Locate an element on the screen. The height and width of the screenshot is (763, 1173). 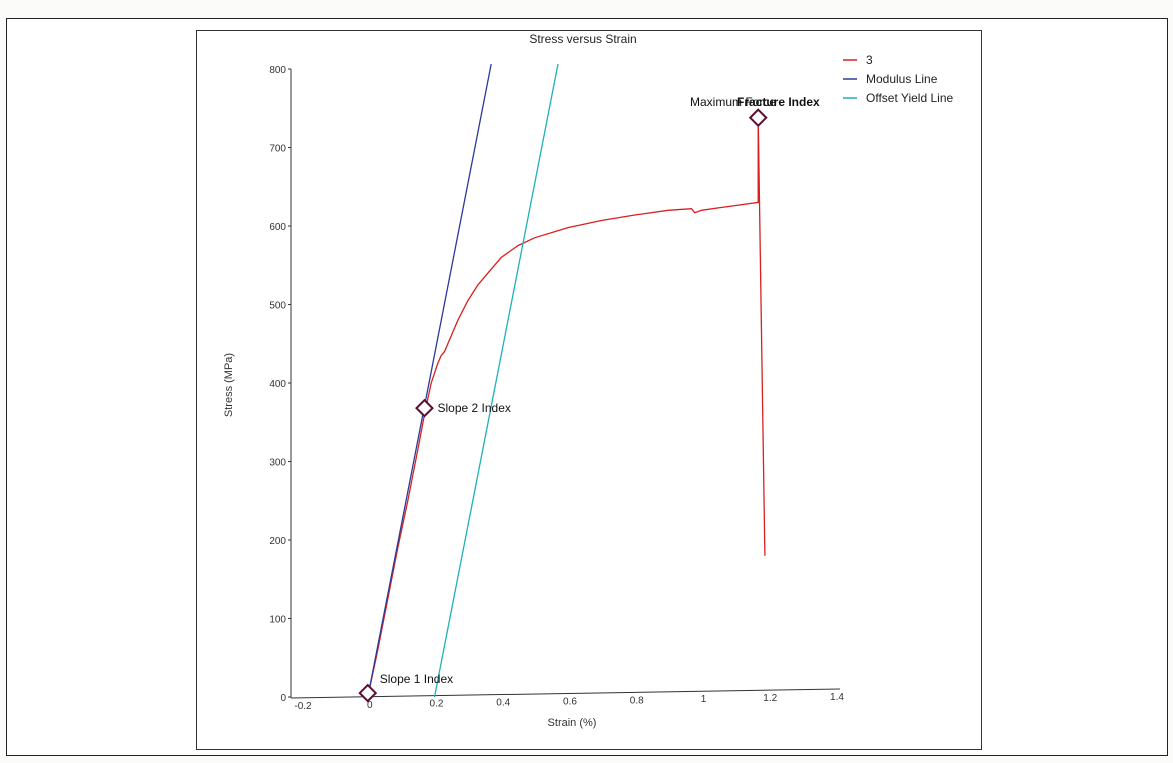
y-axis-label: Stress (MPa) is located at coordinates (229, 385).